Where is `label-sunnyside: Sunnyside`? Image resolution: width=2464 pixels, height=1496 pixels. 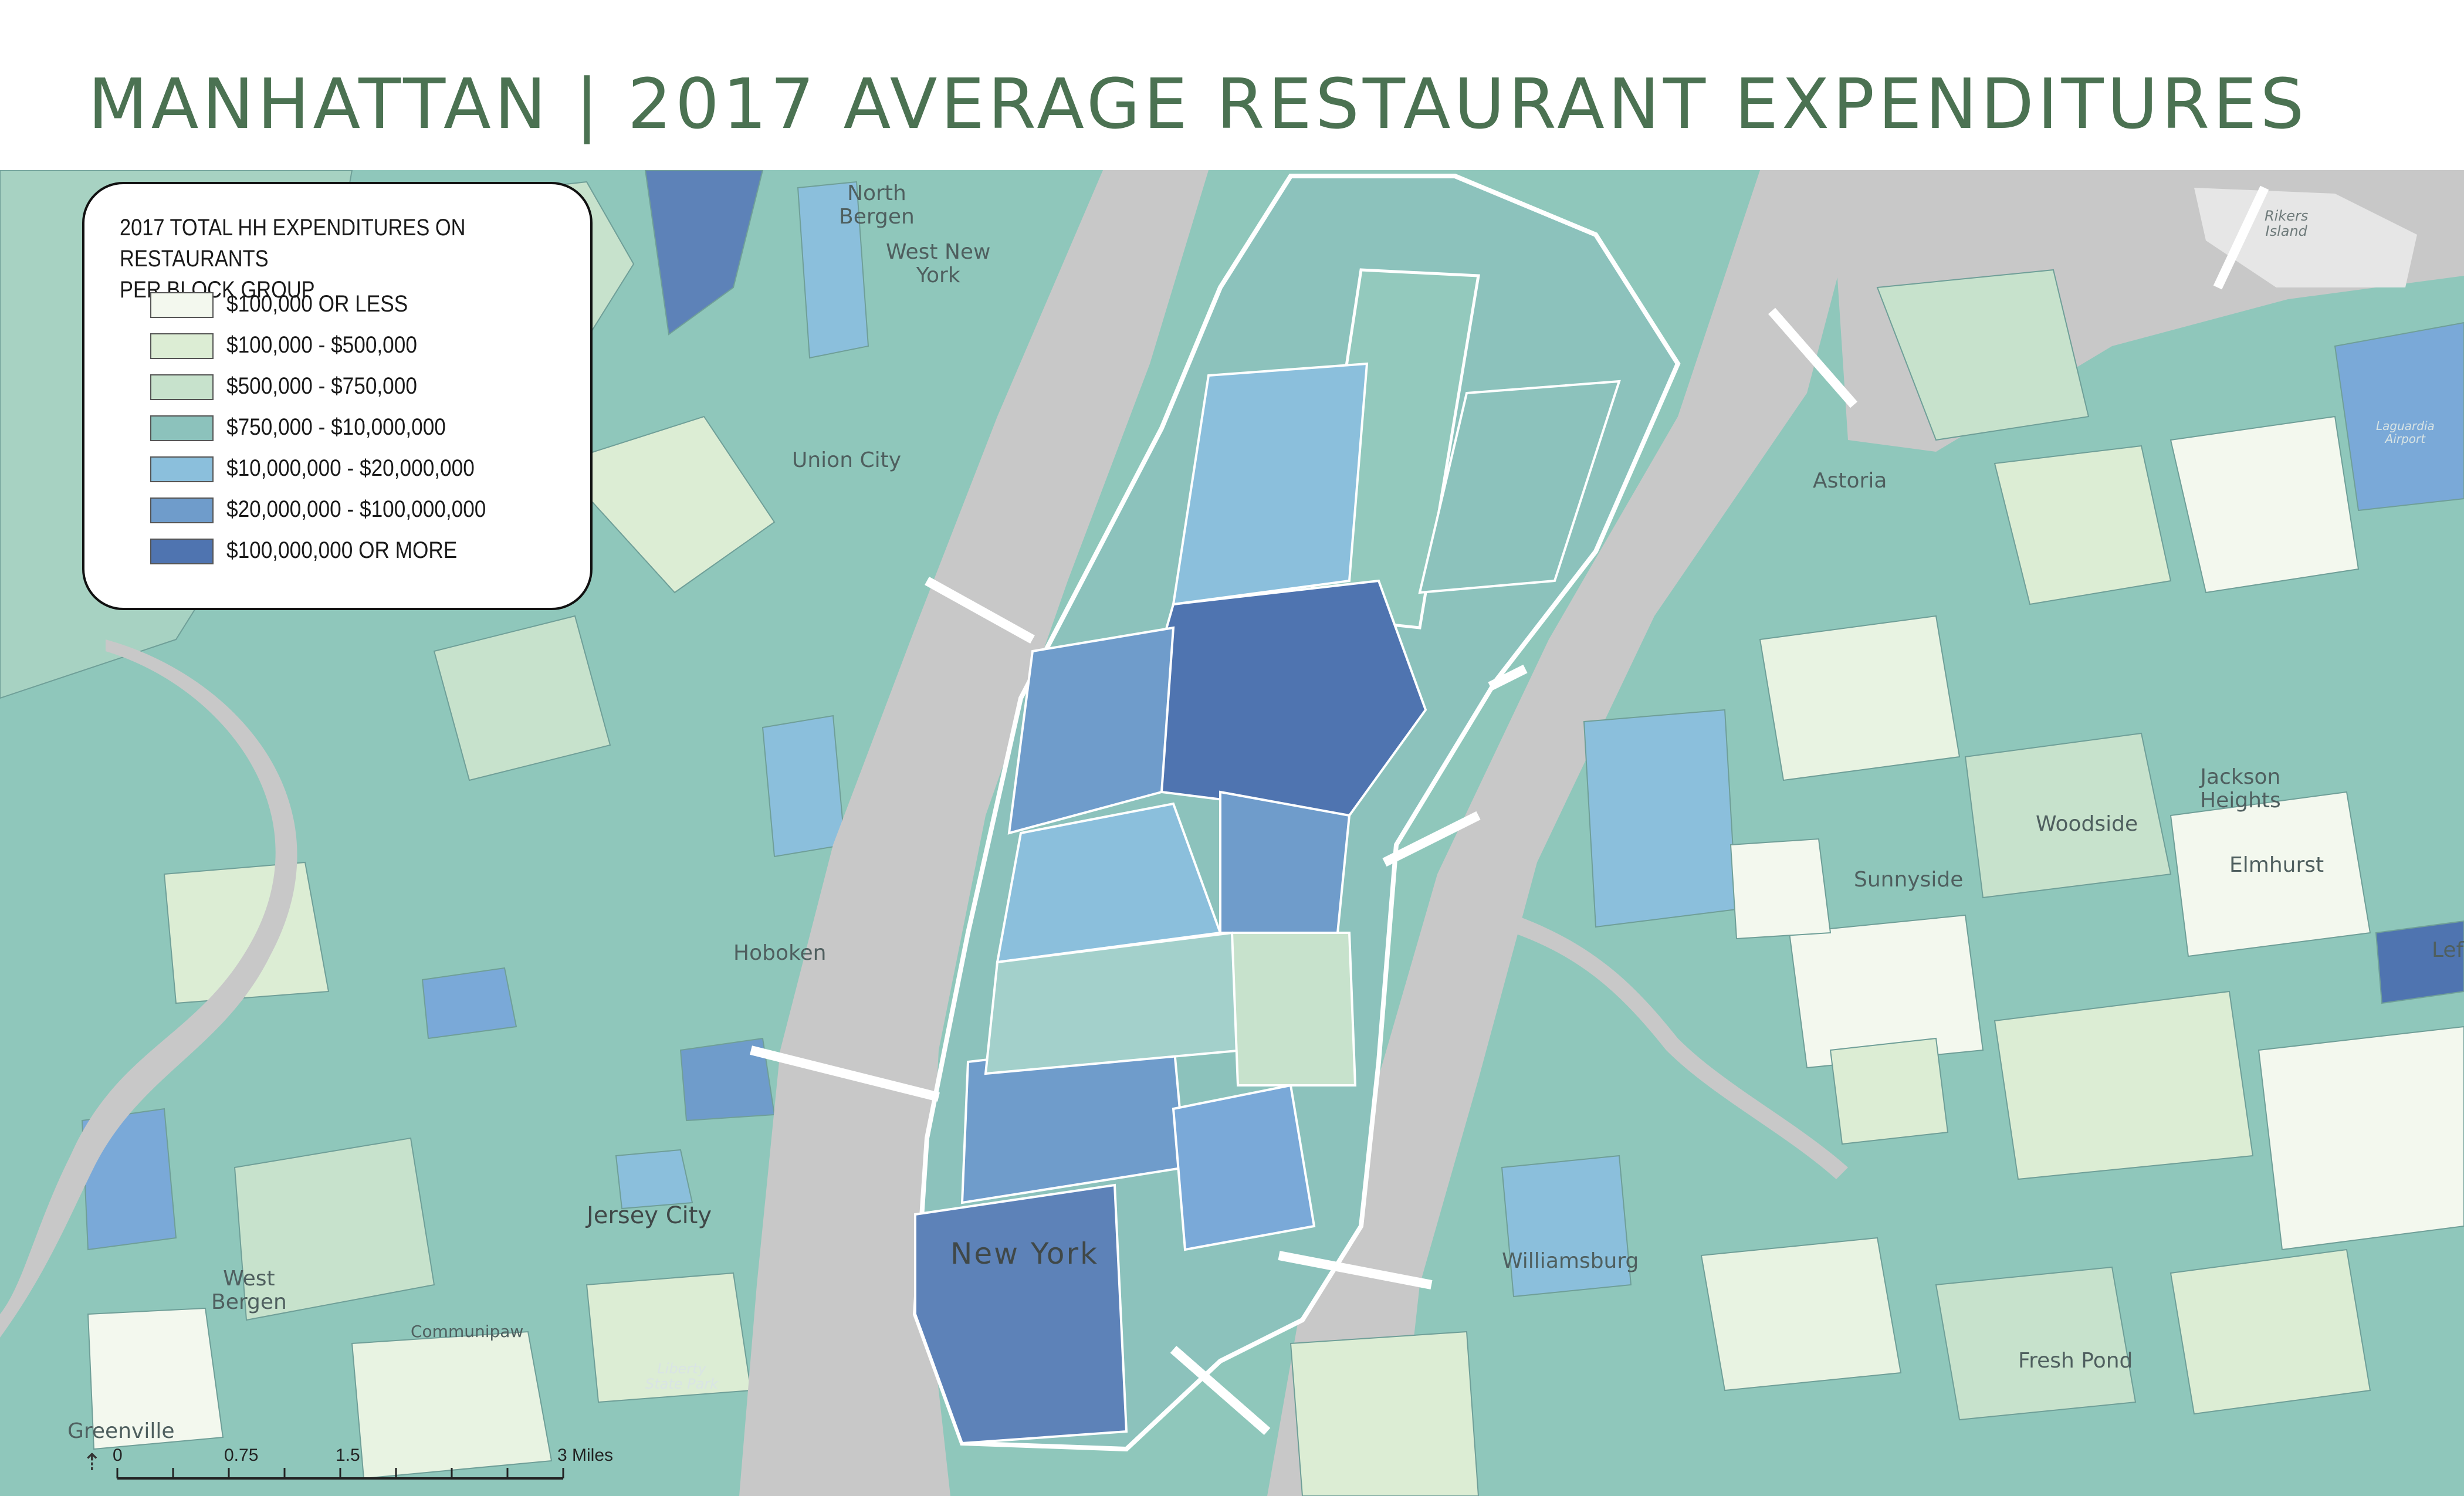
label-sunnyside: Sunnyside is located at coordinates (1909, 880).